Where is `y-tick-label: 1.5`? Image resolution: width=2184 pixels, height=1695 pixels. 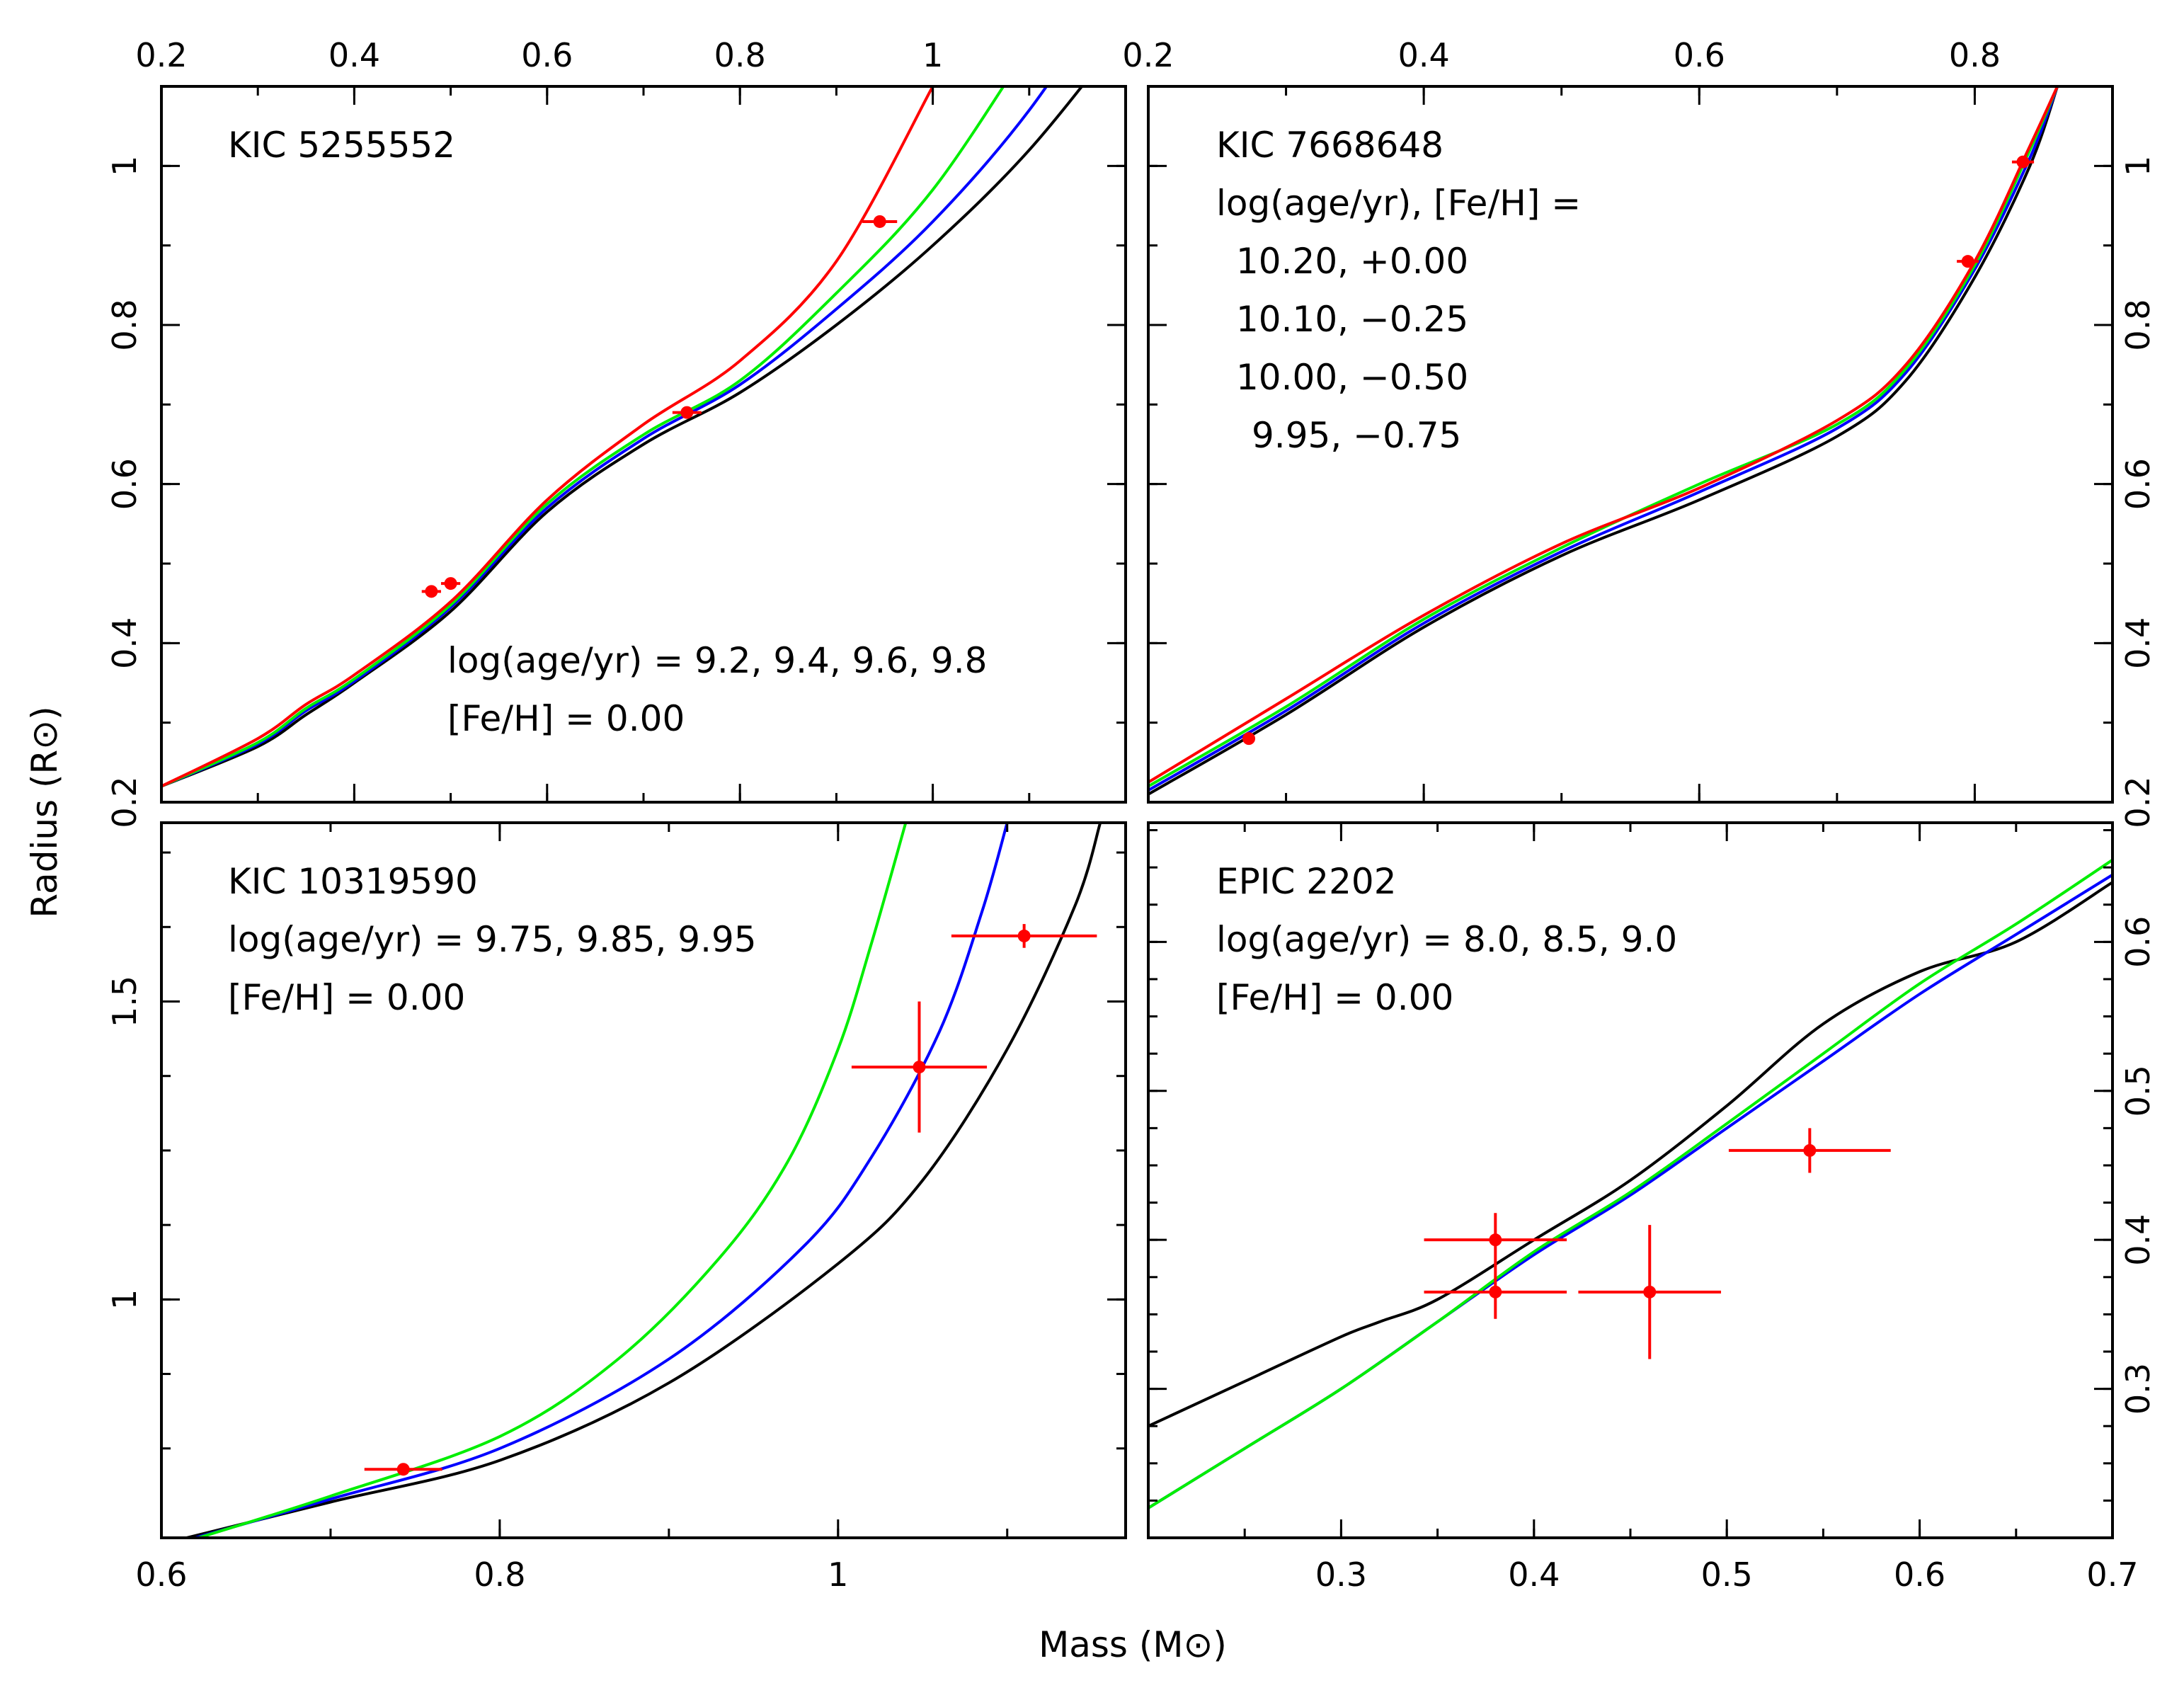
y-tick-label: 1.5 is located at coordinates (124, 1002).